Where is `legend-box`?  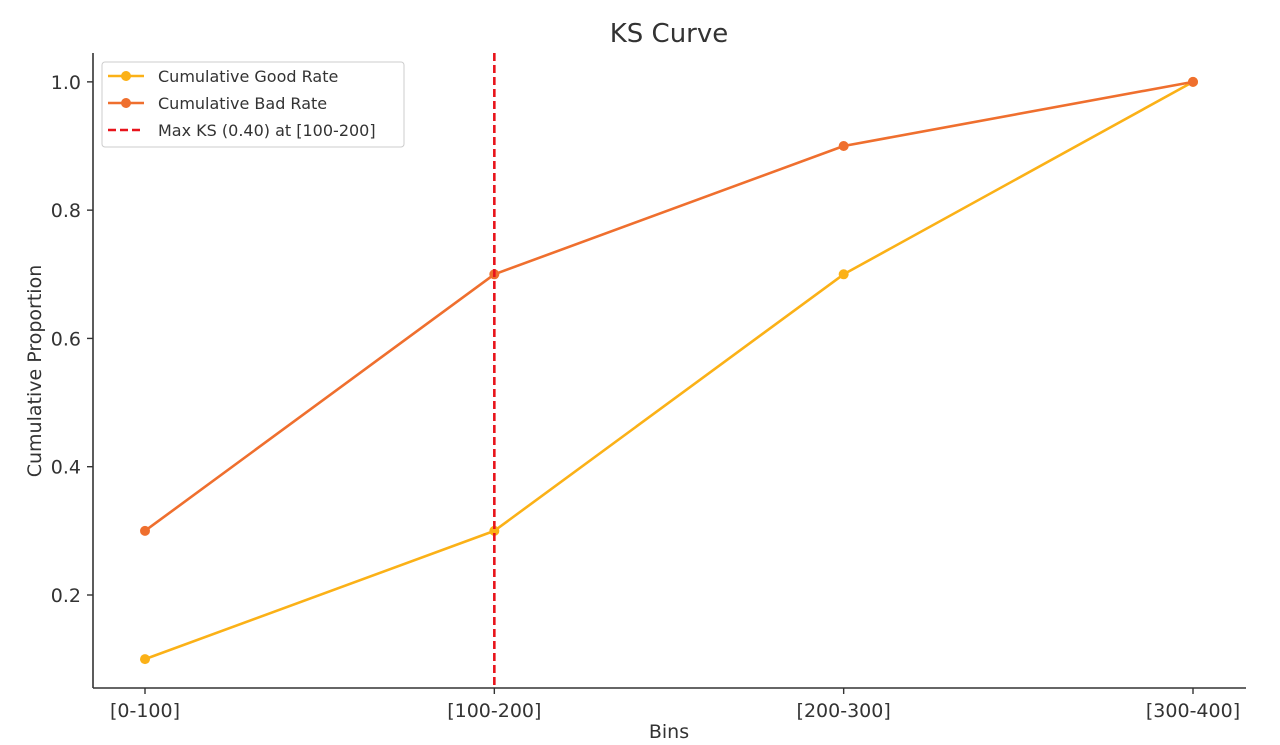 legend-box is located at coordinates (253, 104).